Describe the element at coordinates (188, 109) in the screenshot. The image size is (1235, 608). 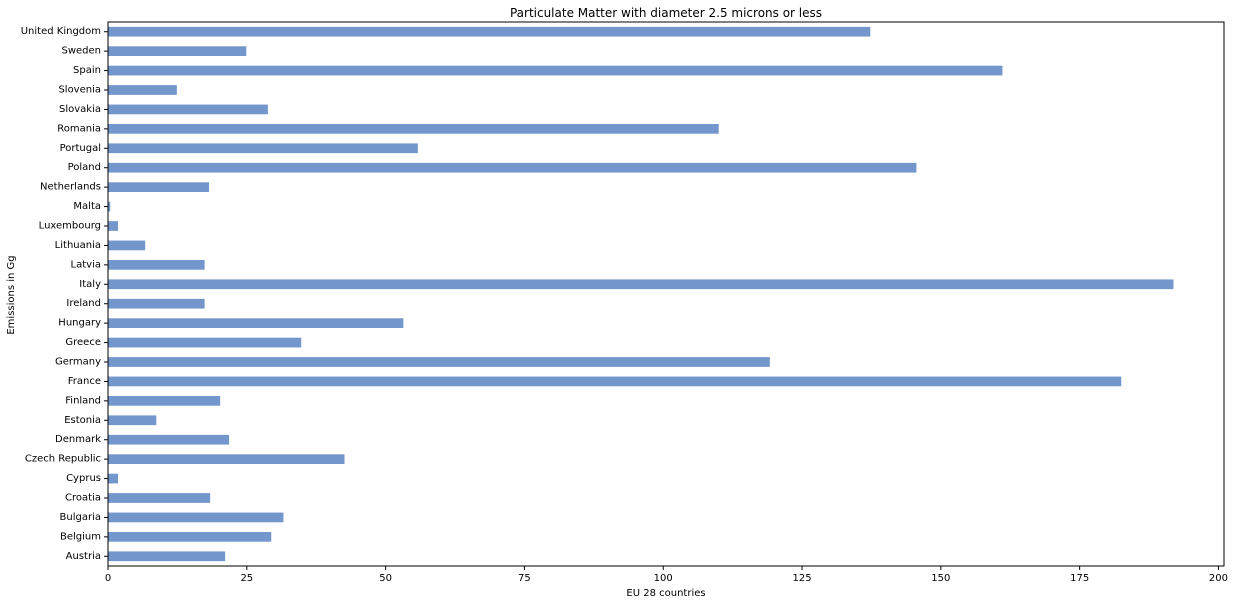
I see `bar-slovakia` at that location.